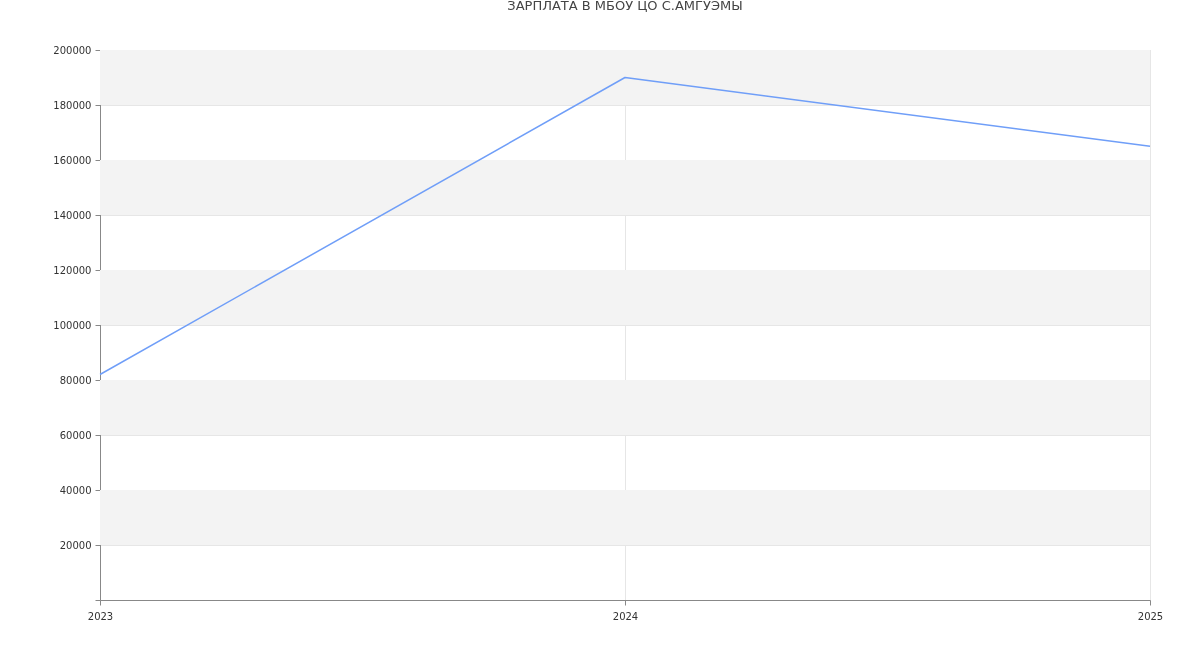 This screenshot has height=650, width=1200. Describe the element at coordinates (72, 215) in the screenshot. I see `y-tick-label: 140000` at that location.